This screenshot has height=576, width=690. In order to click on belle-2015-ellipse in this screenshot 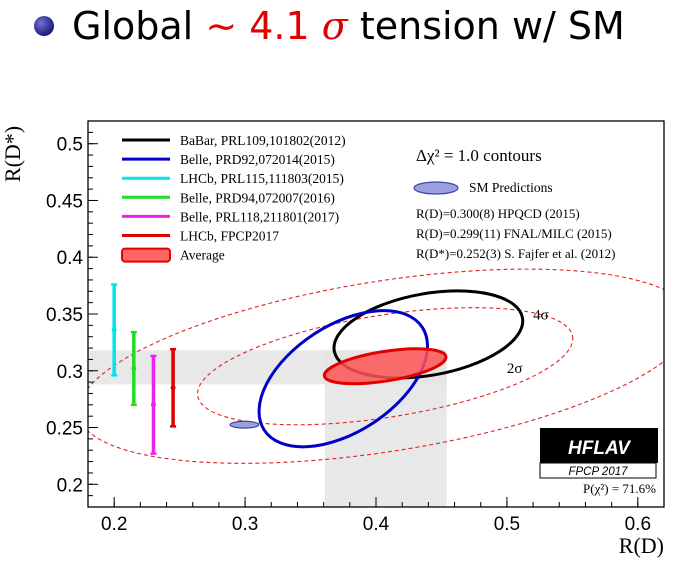, I will do `click(343, 379)`.